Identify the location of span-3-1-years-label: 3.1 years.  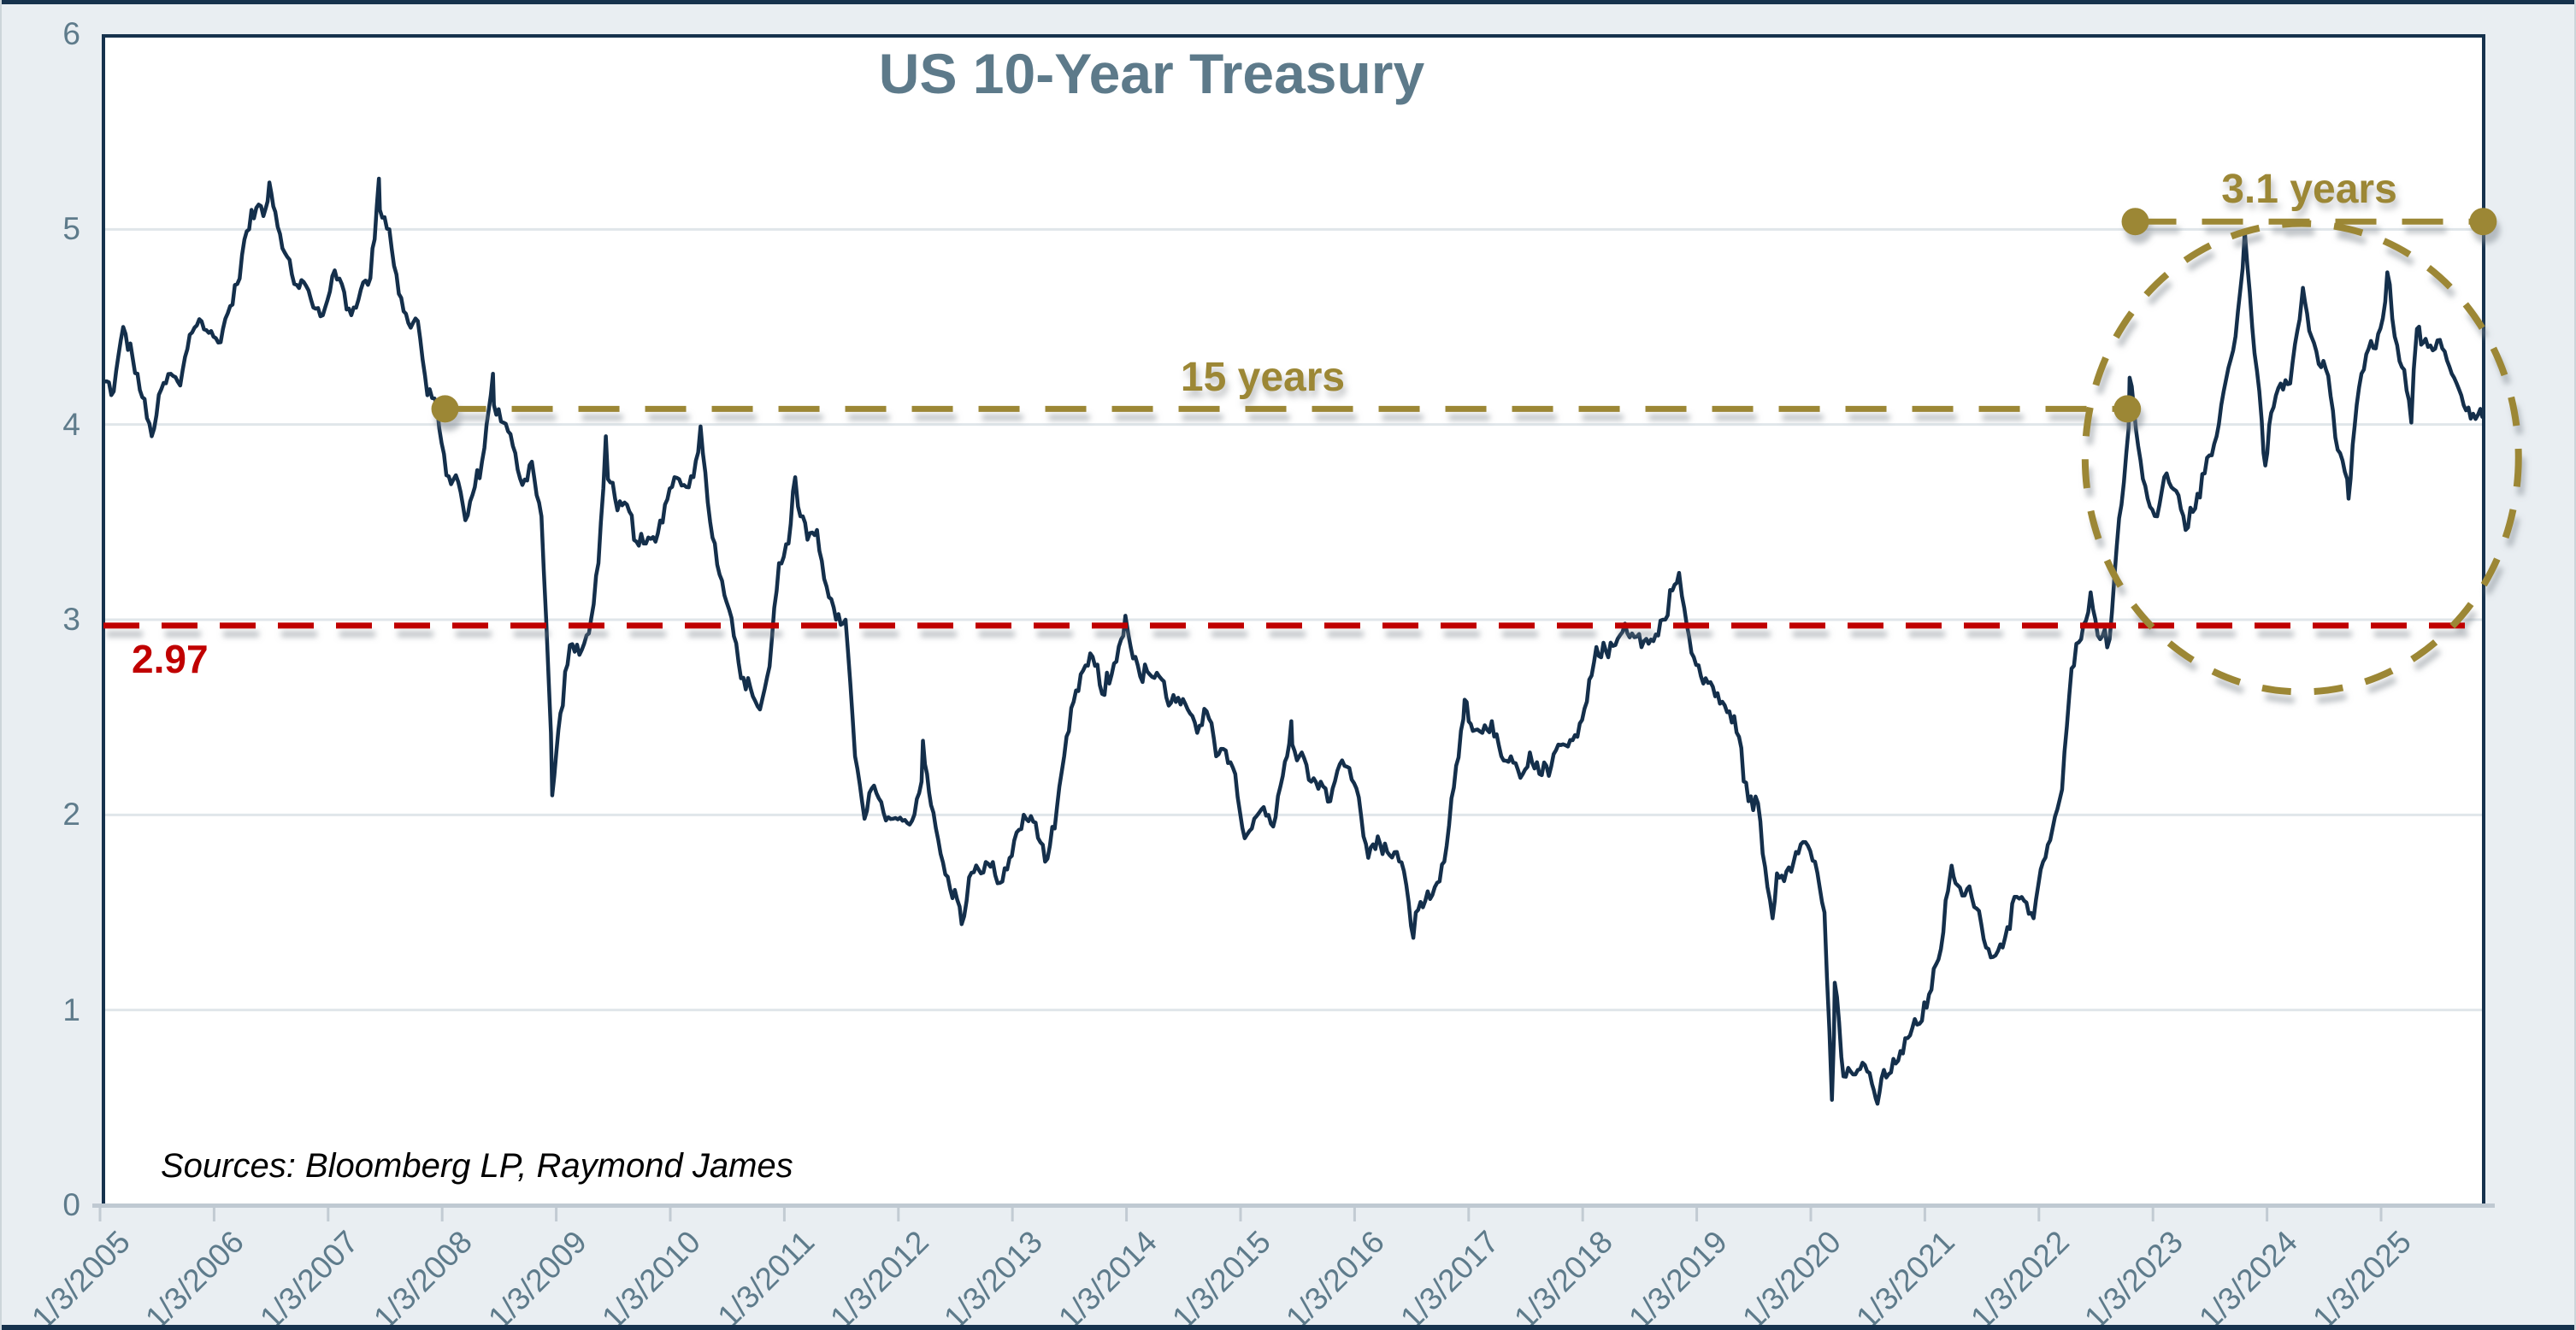
(2309, 189).